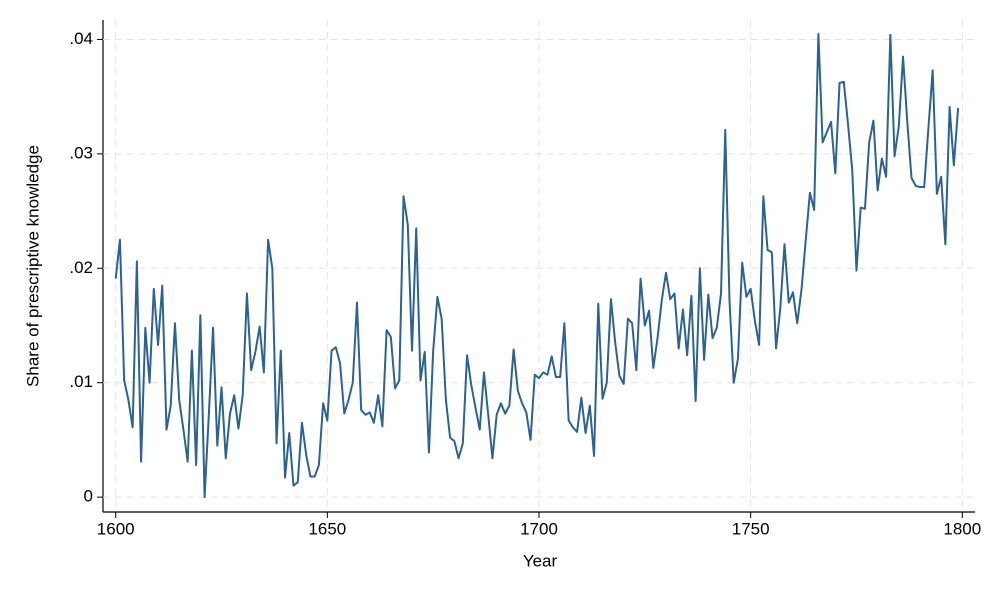 This screenshot has width=996, height=598. Describe the element at coordinates (81, 38) in the screenshot. I see `y-tick-label: .04` at that location.